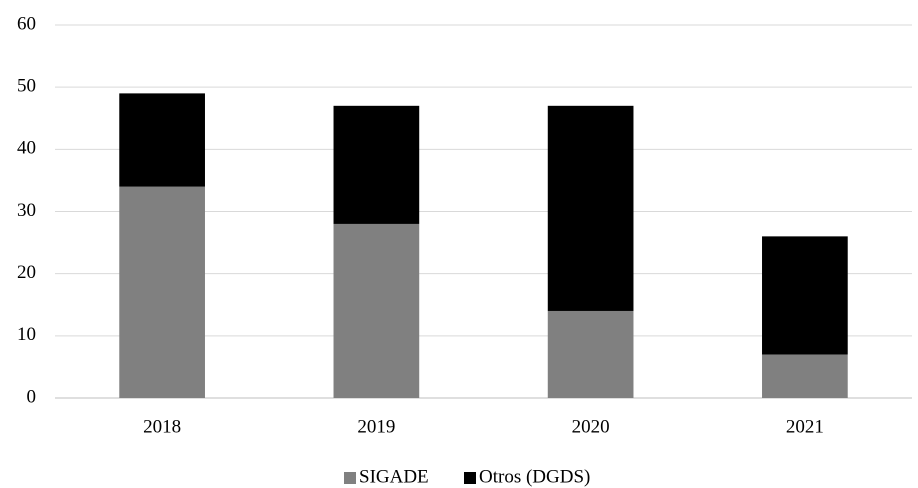 The height and width of the screenshot is (488, 918). What do you see at coordinates (26, 148) in the screenshot?
I see `y-tick-label: 40` at bounding box center [26, 148].